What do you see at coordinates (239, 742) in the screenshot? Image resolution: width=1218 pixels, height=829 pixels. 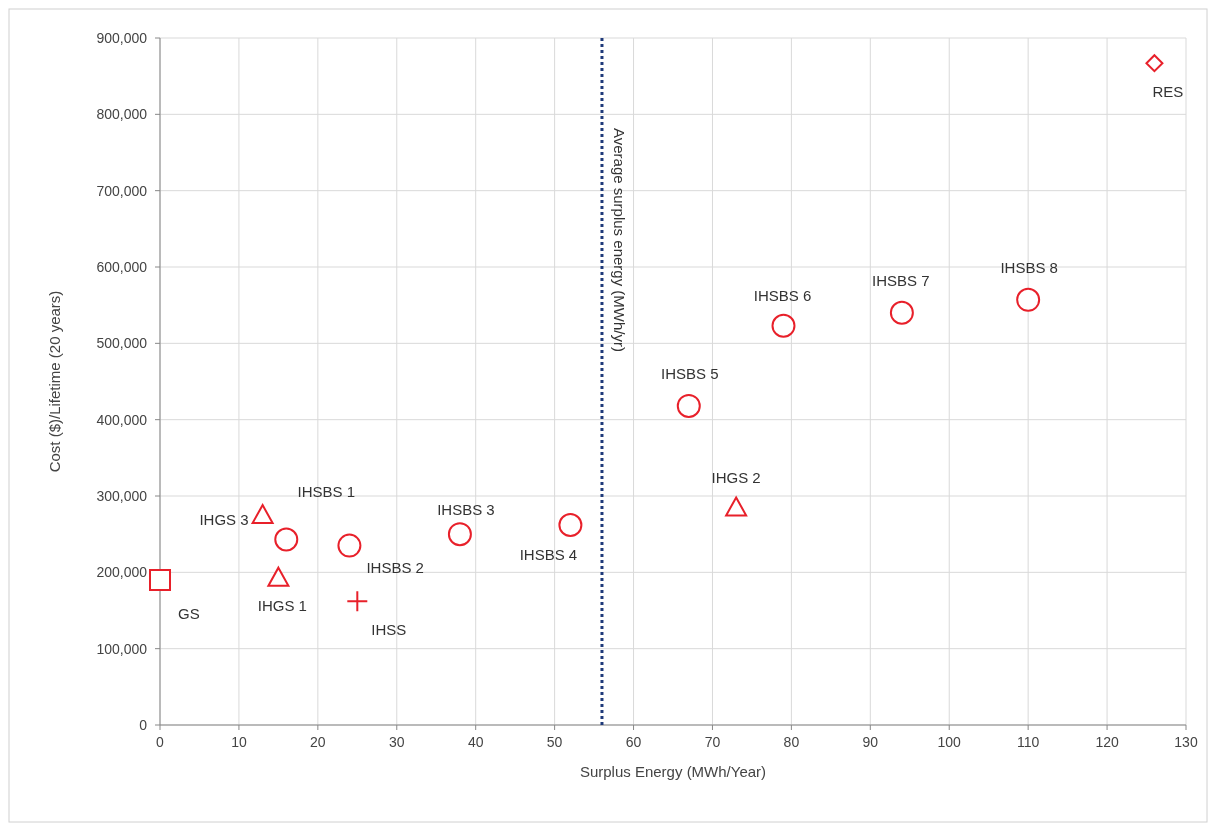 I see `x-tick-label: 10` at bounding box center [239, 742].